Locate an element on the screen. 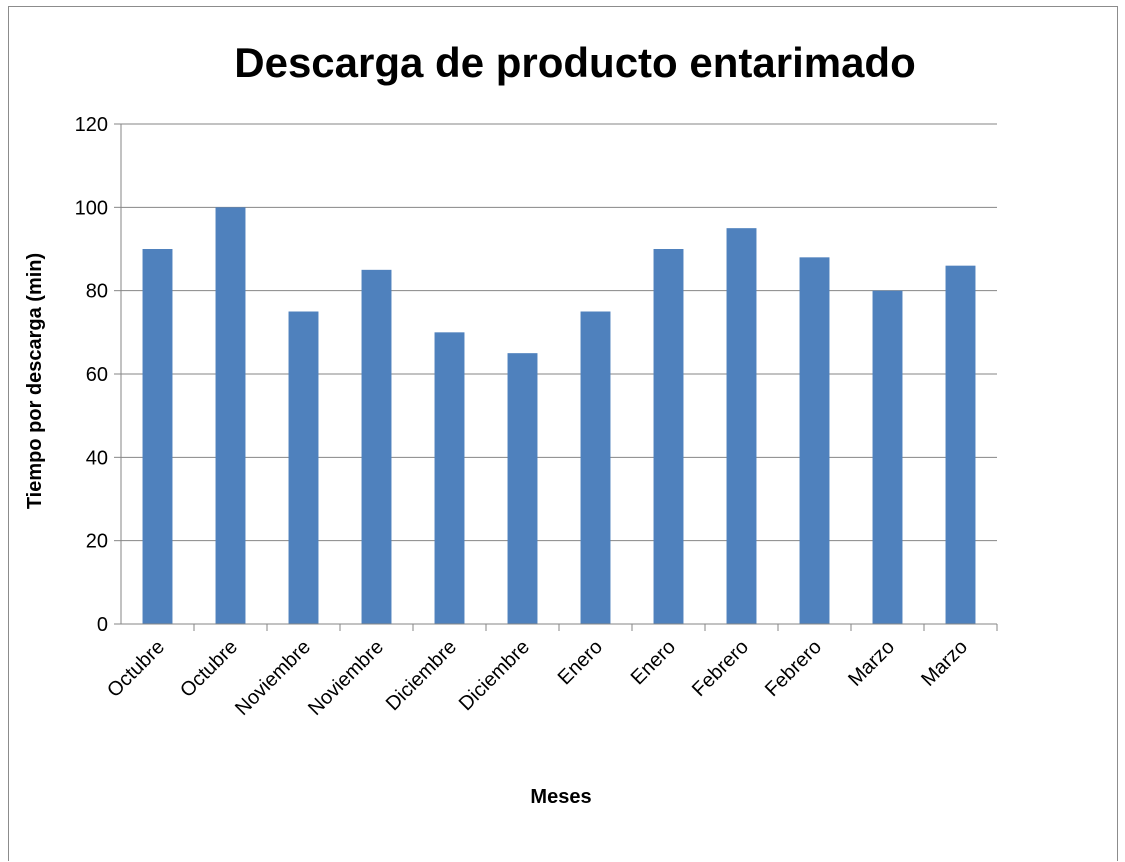 The image size is (1125, 862). y-tick-label: 0 is located at coordinates (102, 625).